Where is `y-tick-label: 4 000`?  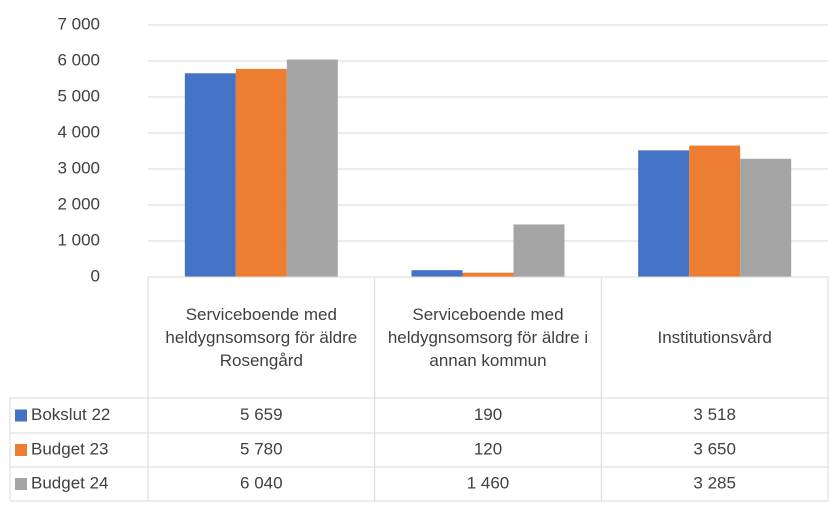
y-tick-label: 4 000 is located at coordinates (78, 131).